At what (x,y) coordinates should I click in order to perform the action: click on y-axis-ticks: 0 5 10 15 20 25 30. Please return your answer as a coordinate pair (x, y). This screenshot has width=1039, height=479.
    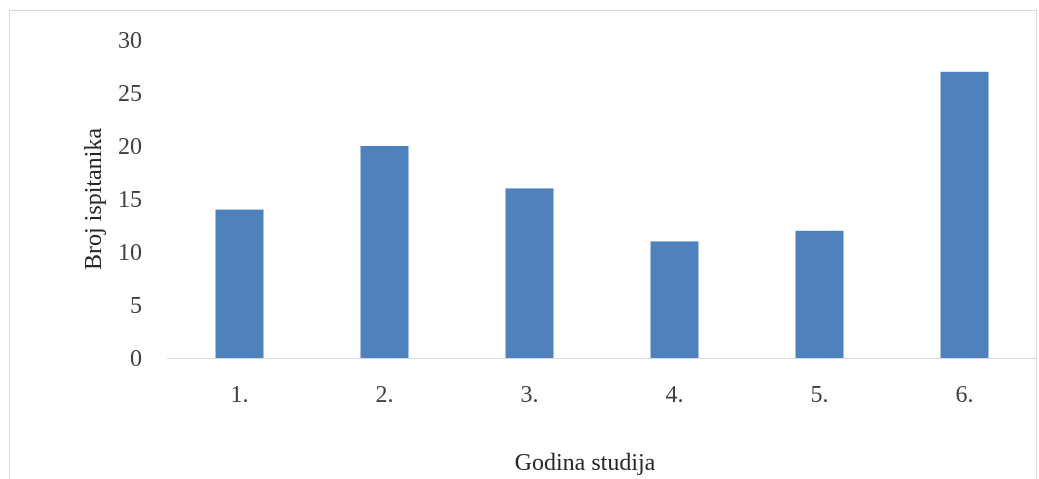
    Looking at the image, I should click on (130, 200).